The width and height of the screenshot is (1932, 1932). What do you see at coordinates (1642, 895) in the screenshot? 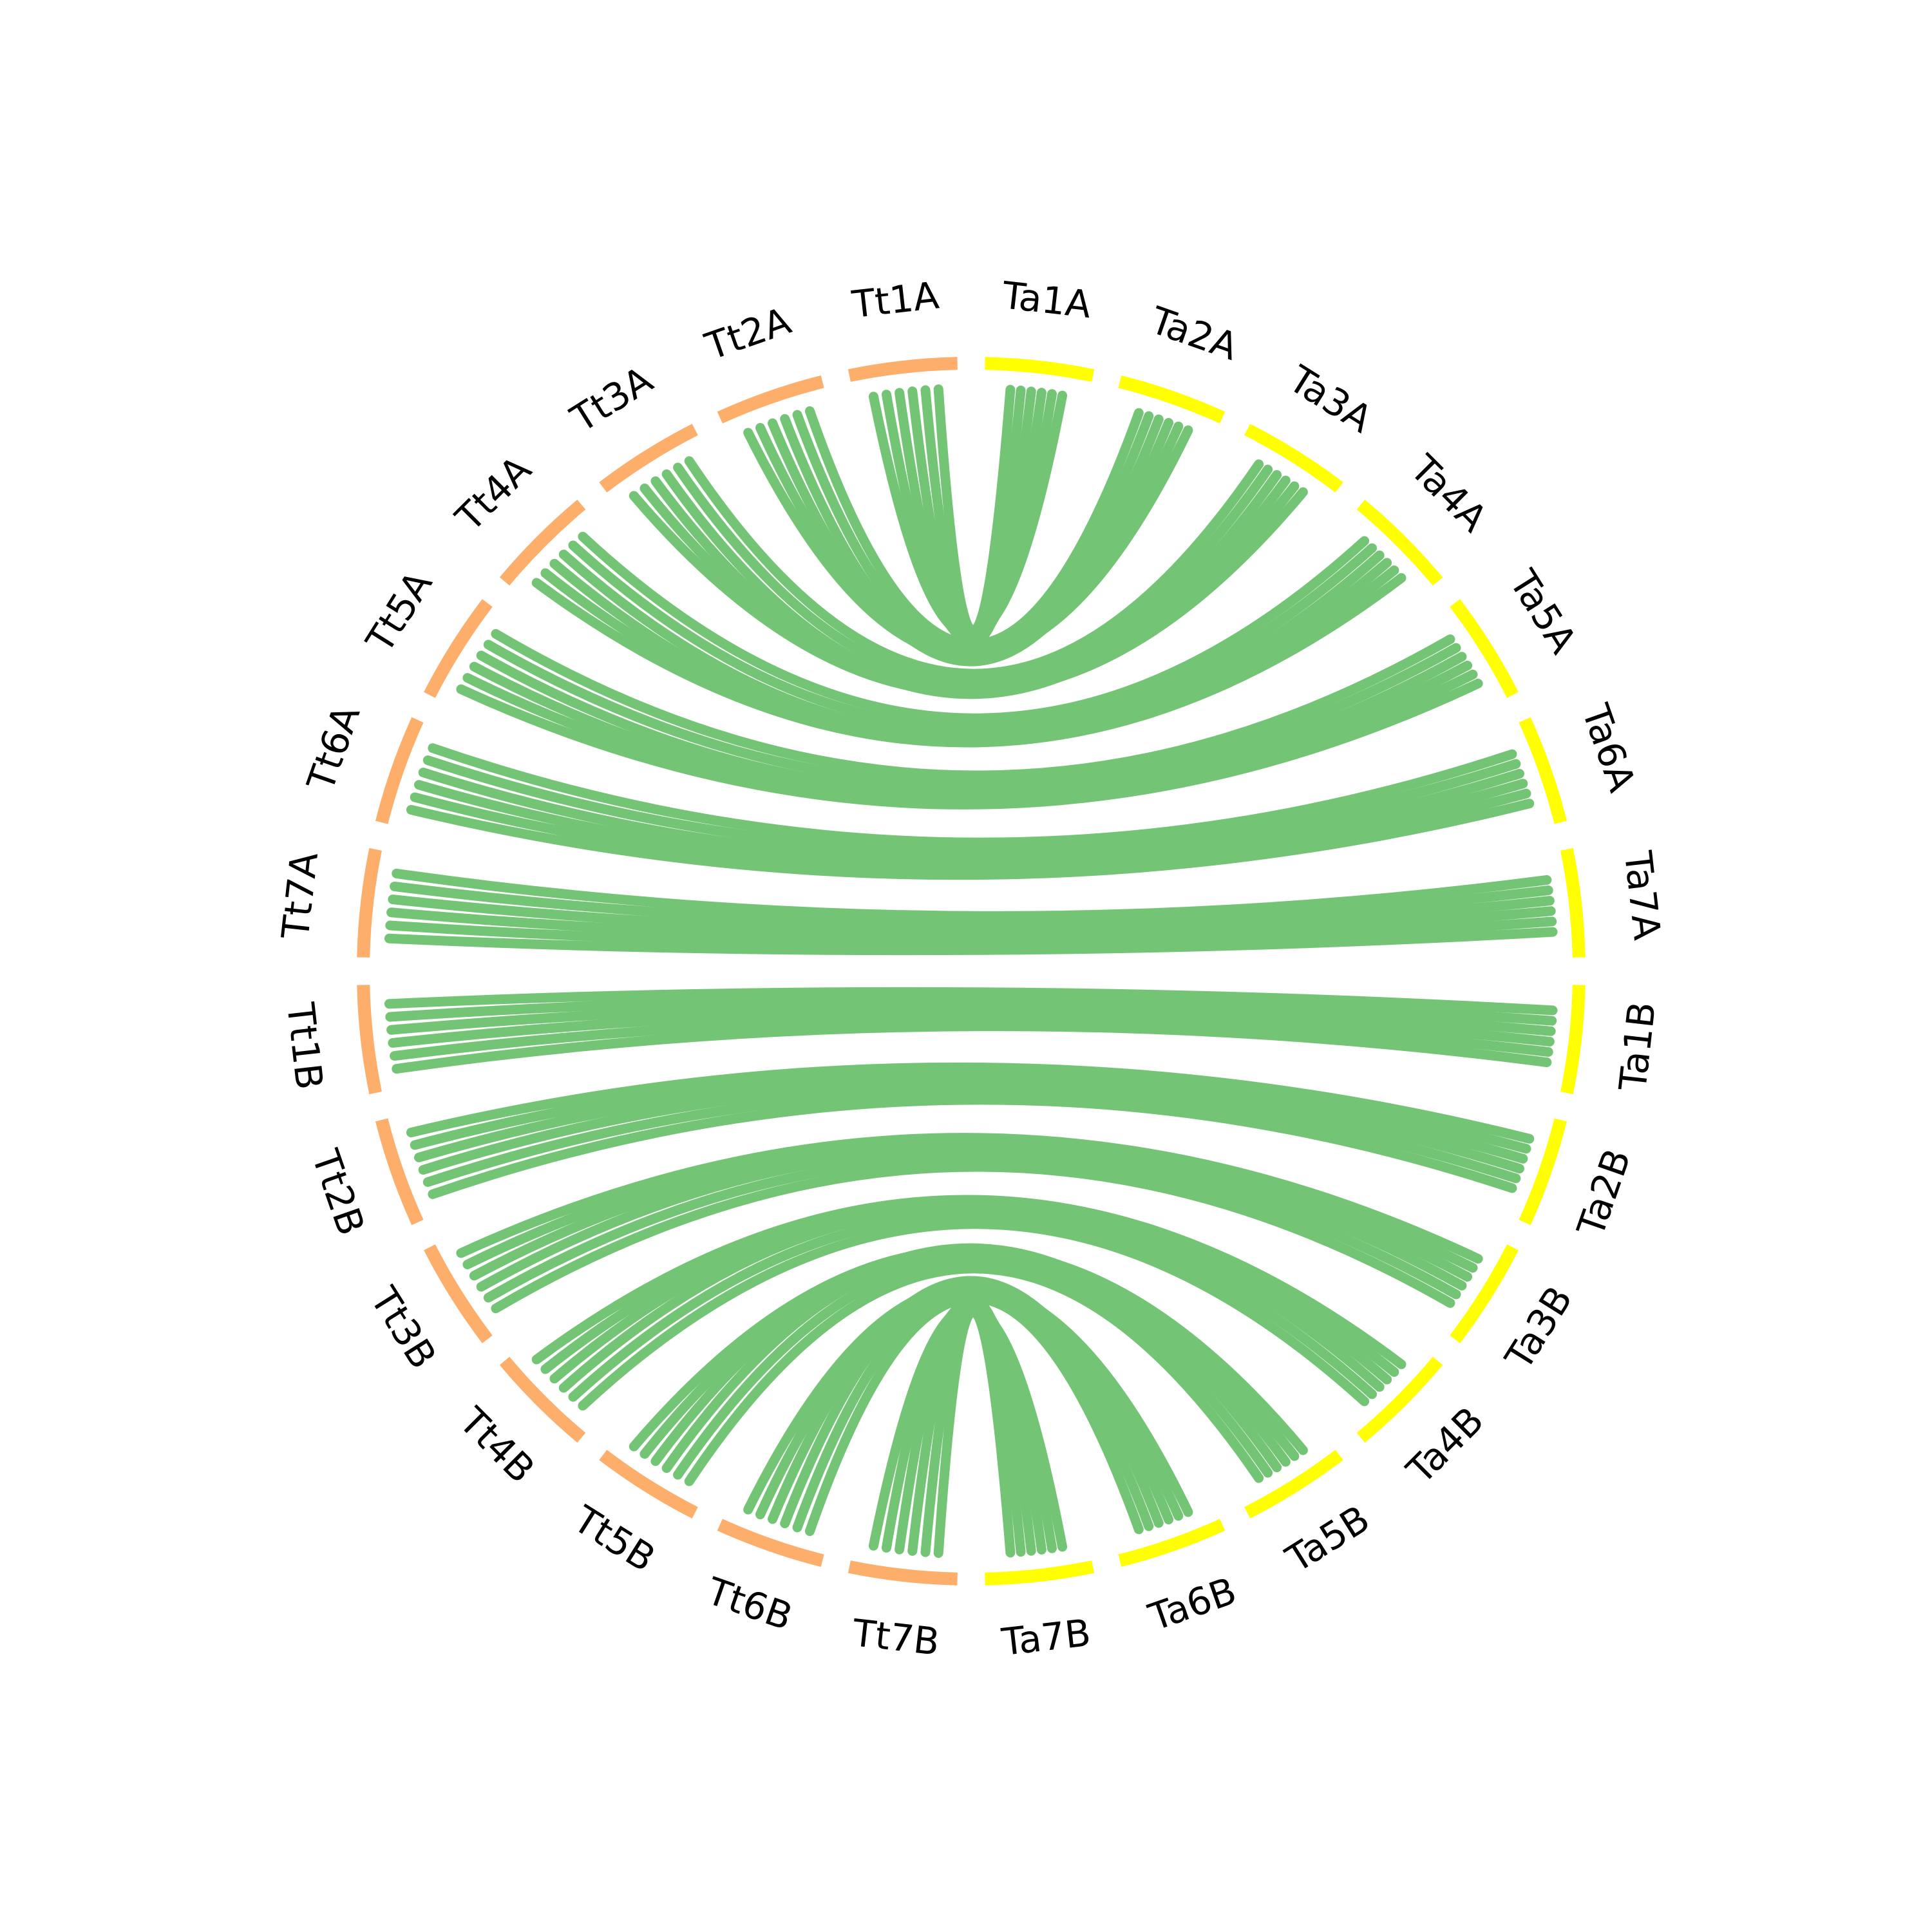
I see `chromosome-label: Ta7A` at bounding box center [1642, 895].